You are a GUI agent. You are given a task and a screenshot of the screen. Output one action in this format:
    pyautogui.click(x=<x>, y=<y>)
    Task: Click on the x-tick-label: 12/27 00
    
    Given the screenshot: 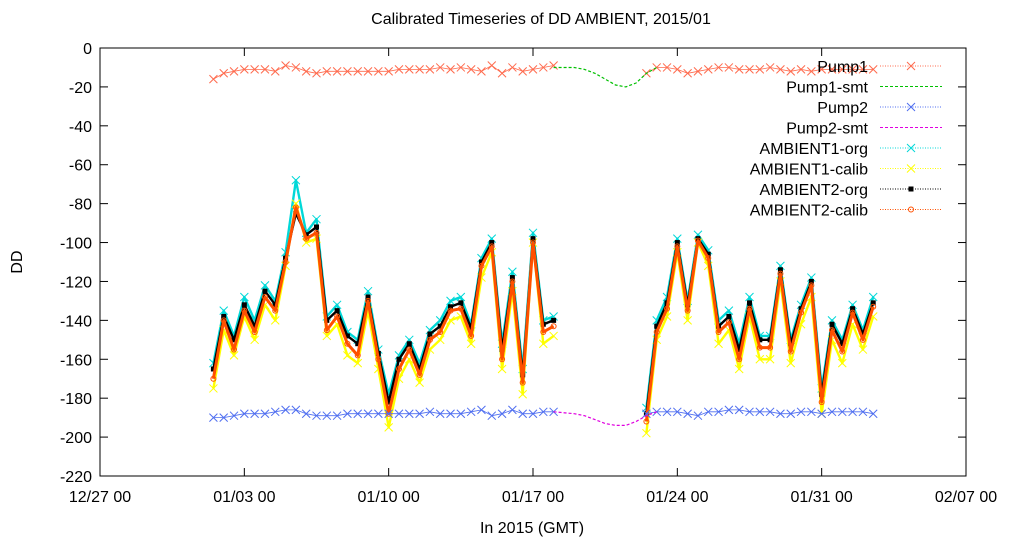 What is the action you would take?
    pyautogui.click(x=100, y=497)
    